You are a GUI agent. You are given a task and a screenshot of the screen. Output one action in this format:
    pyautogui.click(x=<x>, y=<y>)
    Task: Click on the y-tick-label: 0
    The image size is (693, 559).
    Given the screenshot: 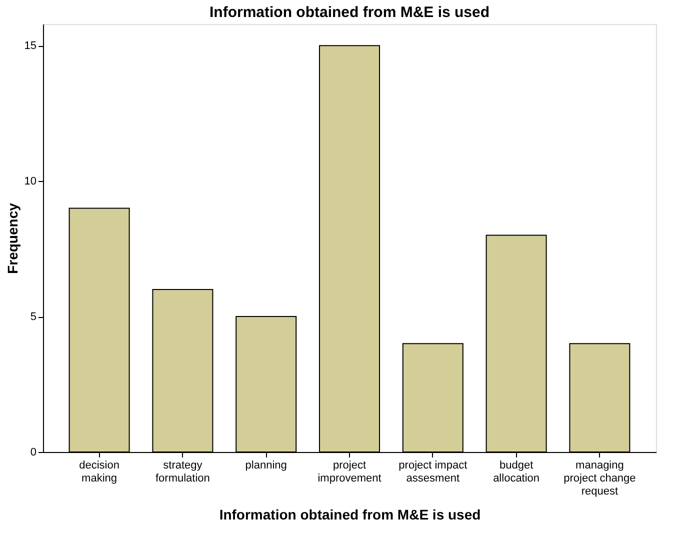 What is the action you would take?
    pyautogui.click(x=33, y=452)
    